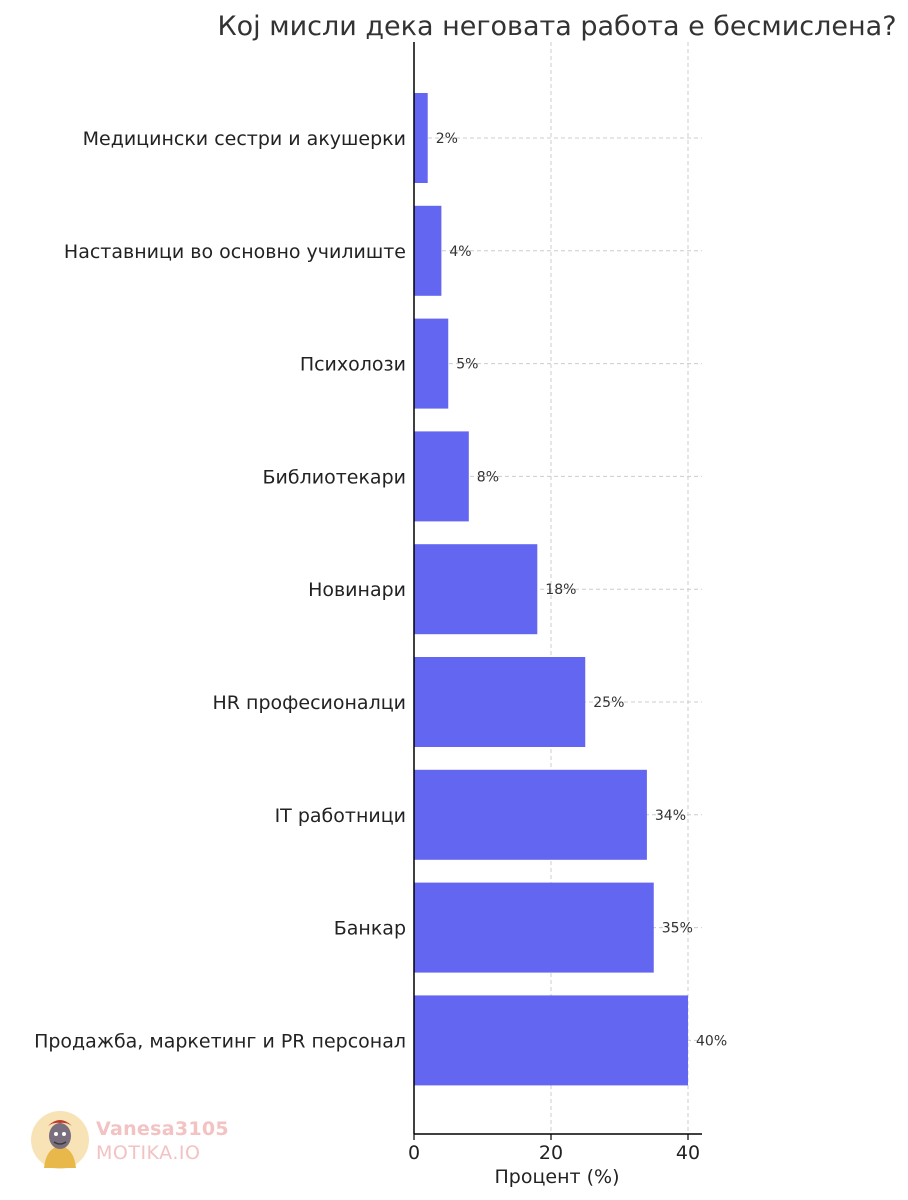  What do you see at coordinates (677, 929) in the screenshot?
I see `data-label: 35%` at bounding box center [677, 929].